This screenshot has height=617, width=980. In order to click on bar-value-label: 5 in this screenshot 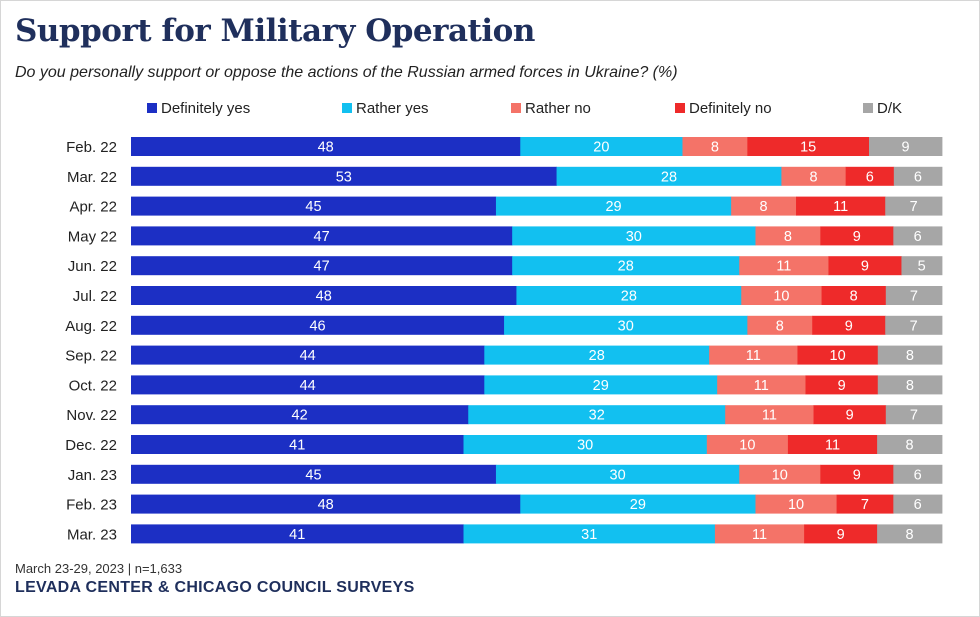, I will do `click(922, 267)`.